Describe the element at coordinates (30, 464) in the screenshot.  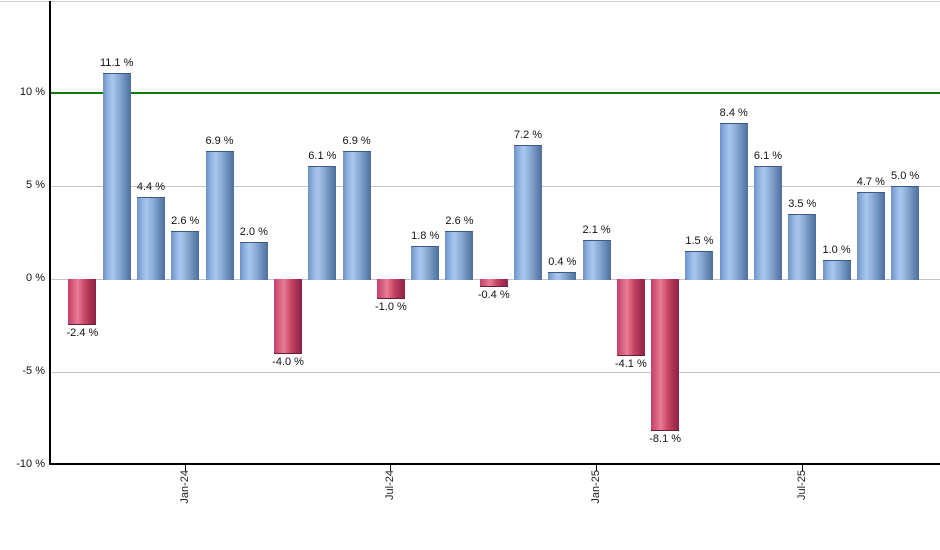
I see `y-axis-tick-label: -10 %` at that location.